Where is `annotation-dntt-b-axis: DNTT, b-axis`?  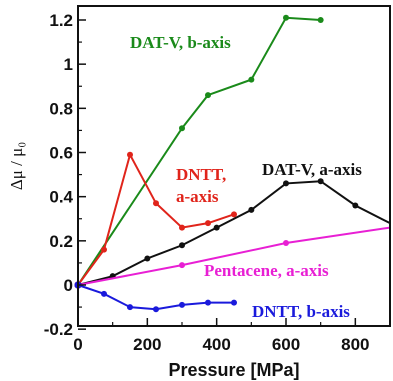
annotation-dntt-b-axis: DNTT, b-axis is located at coordinates (301, 311).